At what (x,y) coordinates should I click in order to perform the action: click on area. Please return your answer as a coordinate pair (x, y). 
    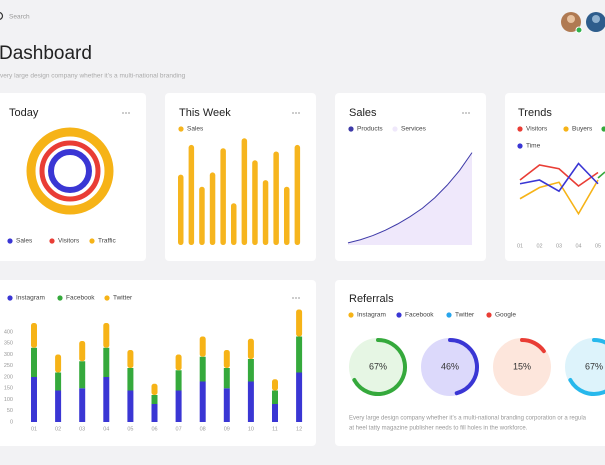
    Looking at the image, I should click on (410, 198).